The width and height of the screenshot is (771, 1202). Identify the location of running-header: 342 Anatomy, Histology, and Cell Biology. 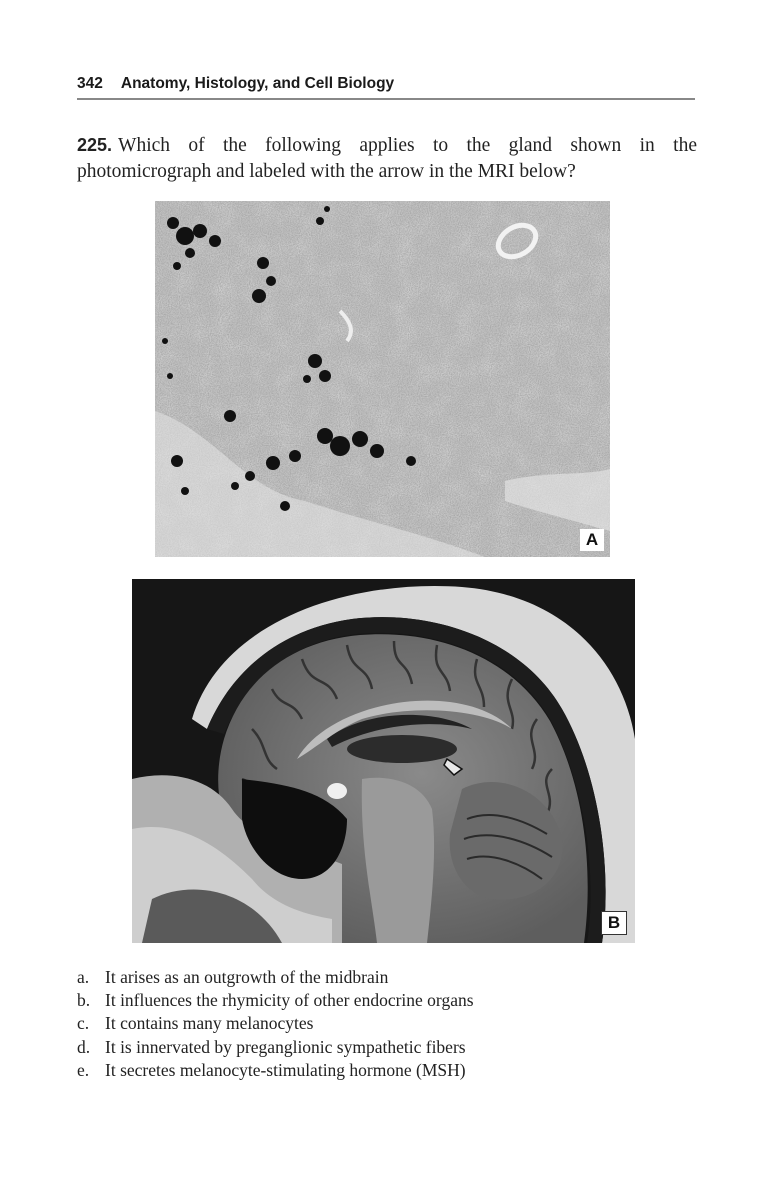
(386, 84).